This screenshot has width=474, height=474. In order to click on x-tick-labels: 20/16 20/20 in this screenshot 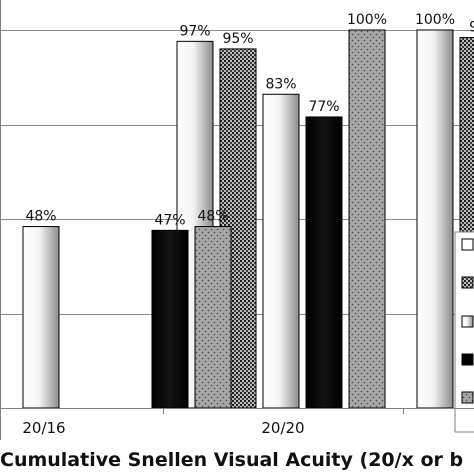, I will do `click(163, 428)`.